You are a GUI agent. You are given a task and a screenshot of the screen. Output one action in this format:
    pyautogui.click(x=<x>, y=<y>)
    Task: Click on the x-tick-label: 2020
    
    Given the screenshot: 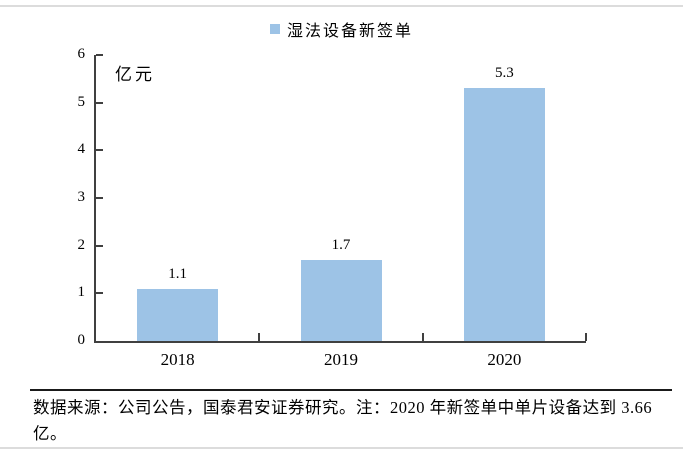 What is the action you would take?
    pyautogui.click(x=504, y=359)
    